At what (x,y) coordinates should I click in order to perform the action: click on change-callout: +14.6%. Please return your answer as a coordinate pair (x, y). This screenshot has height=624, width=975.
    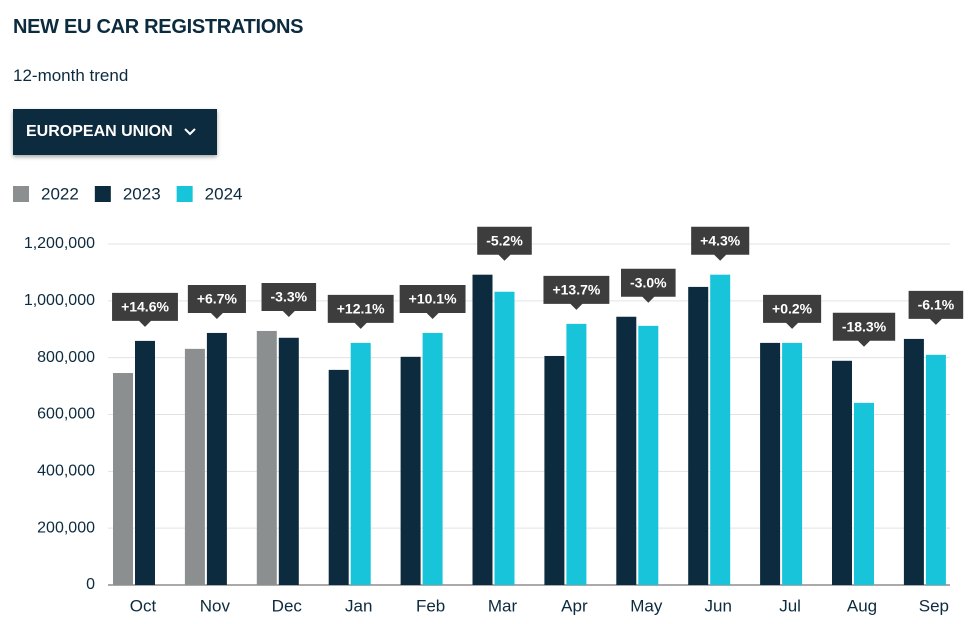
    Looking at the image, I should click on (145, 309).